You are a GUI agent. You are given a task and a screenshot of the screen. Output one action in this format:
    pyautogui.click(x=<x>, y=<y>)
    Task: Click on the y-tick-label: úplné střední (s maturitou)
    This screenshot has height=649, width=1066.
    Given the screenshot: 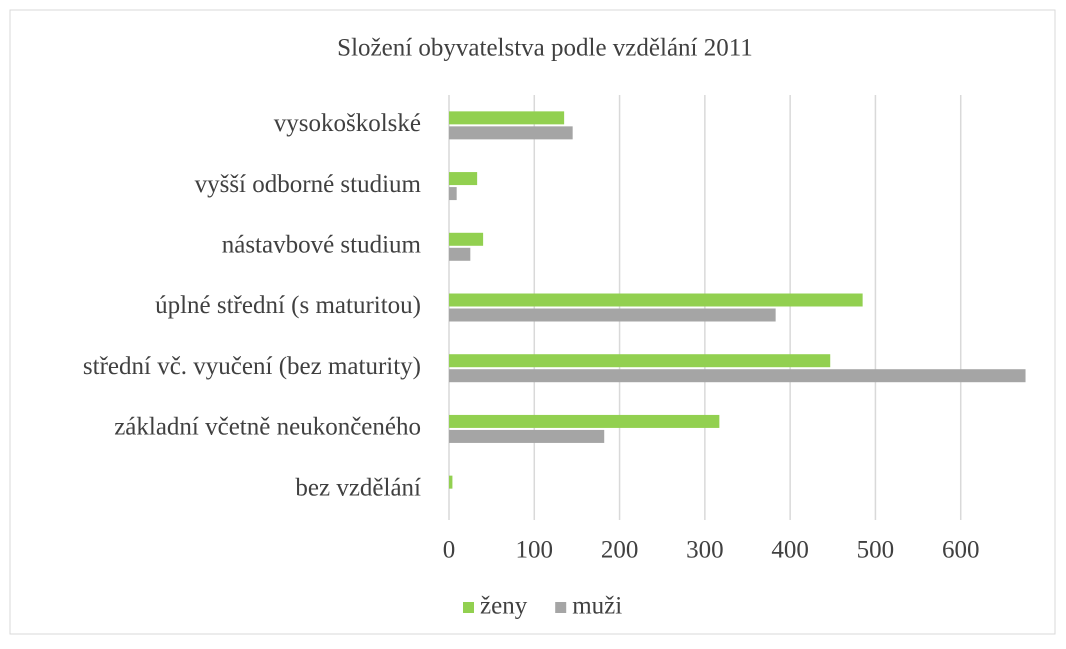 What is the action you would take?
    pyautogui.click(x=288, y=305)
    